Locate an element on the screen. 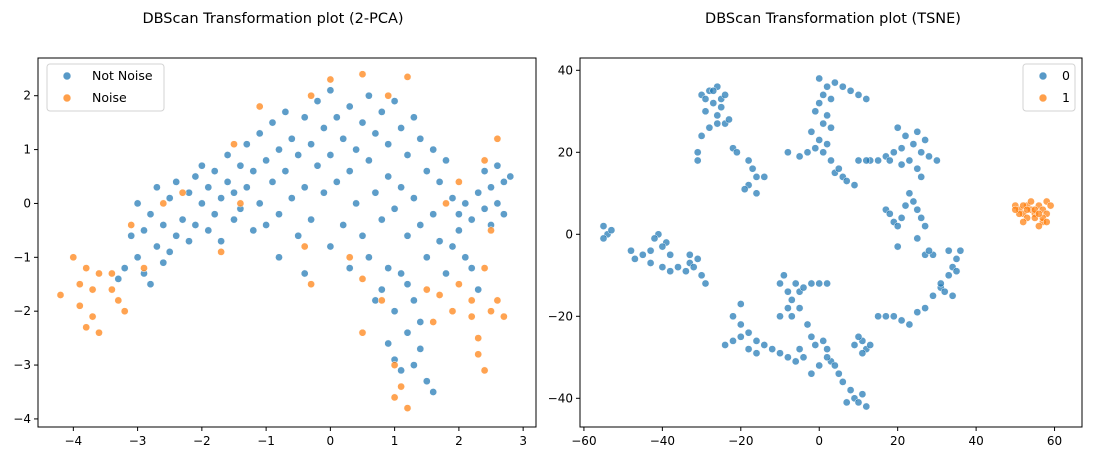  y-tick-label-0-0: −4 is located at coordinates (22, 419).